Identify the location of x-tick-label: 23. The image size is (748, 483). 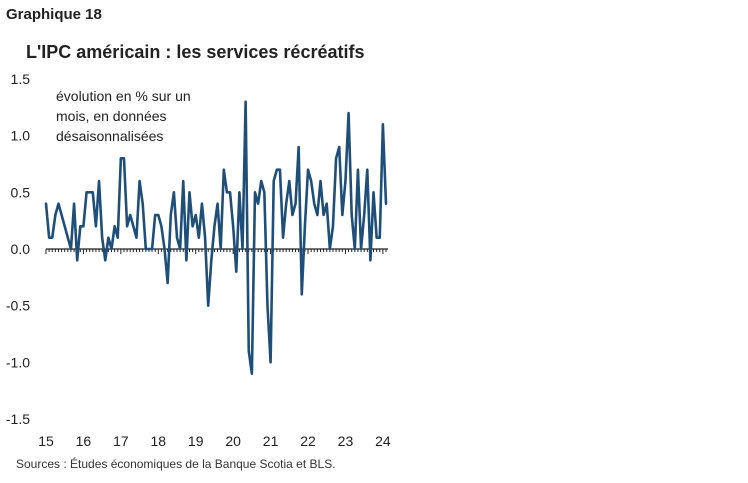
(346, 441).